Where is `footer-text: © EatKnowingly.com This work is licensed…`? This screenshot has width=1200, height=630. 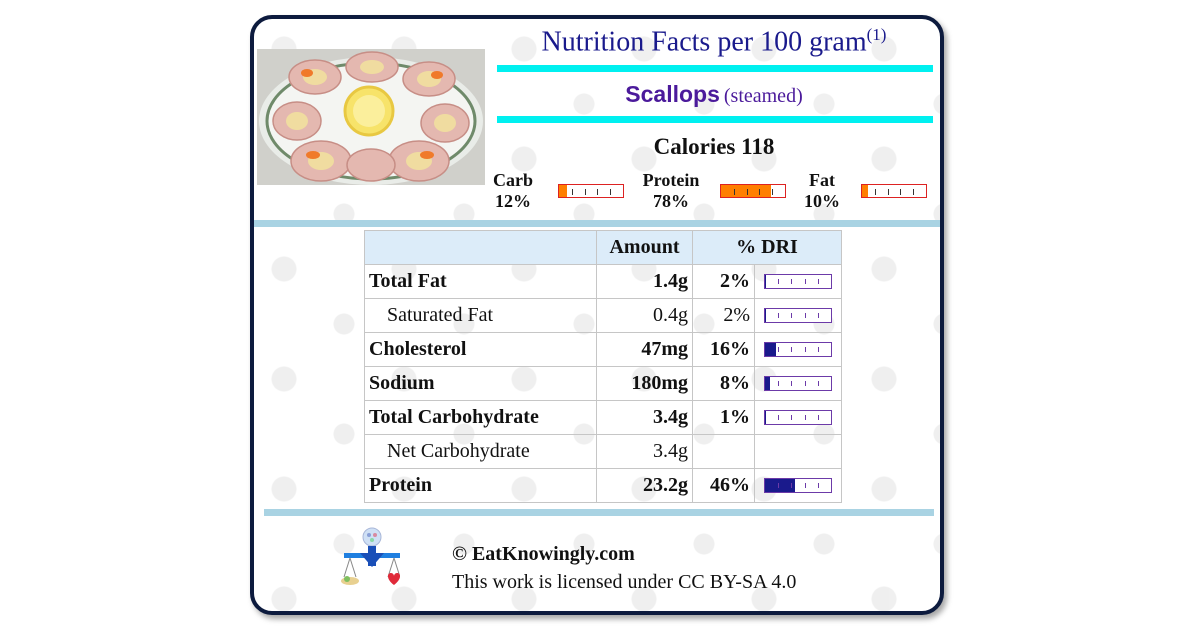 footer-text: © EatKnowingly.com This work is licensed… is located at coordinates (624, 568).